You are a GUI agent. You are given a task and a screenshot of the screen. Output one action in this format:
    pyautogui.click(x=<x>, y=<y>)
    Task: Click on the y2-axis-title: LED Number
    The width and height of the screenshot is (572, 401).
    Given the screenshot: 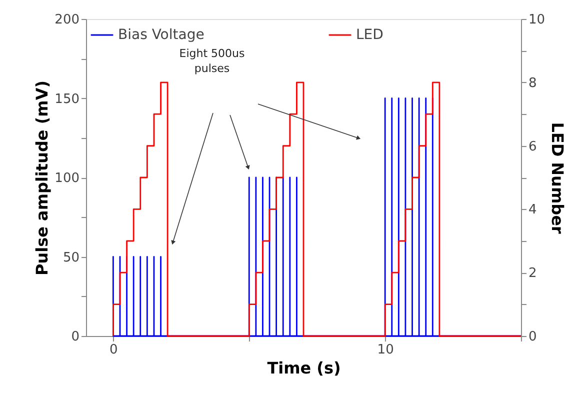 What is the action you would take?
    pyautogui.click(x=558, y=178)
    